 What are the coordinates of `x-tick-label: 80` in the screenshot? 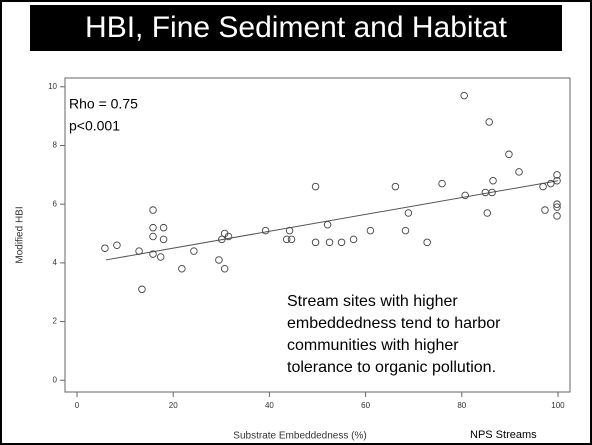 It's located at (461, 405).